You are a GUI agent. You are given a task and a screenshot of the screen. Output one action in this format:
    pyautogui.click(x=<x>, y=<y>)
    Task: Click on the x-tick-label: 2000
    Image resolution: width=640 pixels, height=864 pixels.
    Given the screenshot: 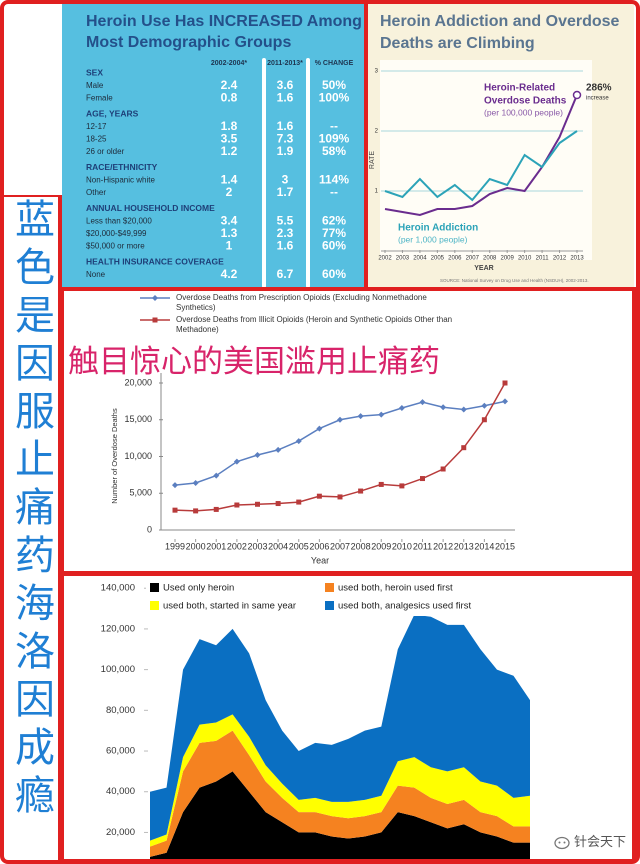 What is the action you would take?
    pyautogui.click(x=196, y=546)
    